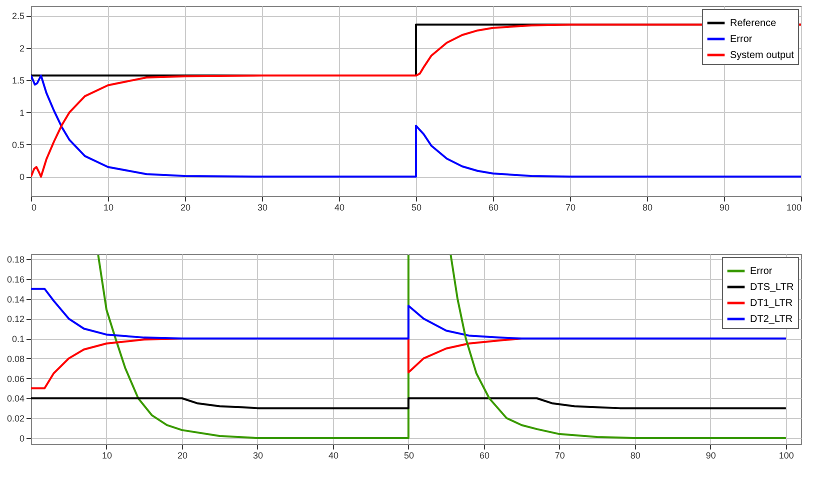 Image resolution: width=825 pixels, height=483 pixels. What do you see at coordinates (771, 303) in the screenshot?
I see `legend-label: DT1_LTR` at bounding box center [771, 303].